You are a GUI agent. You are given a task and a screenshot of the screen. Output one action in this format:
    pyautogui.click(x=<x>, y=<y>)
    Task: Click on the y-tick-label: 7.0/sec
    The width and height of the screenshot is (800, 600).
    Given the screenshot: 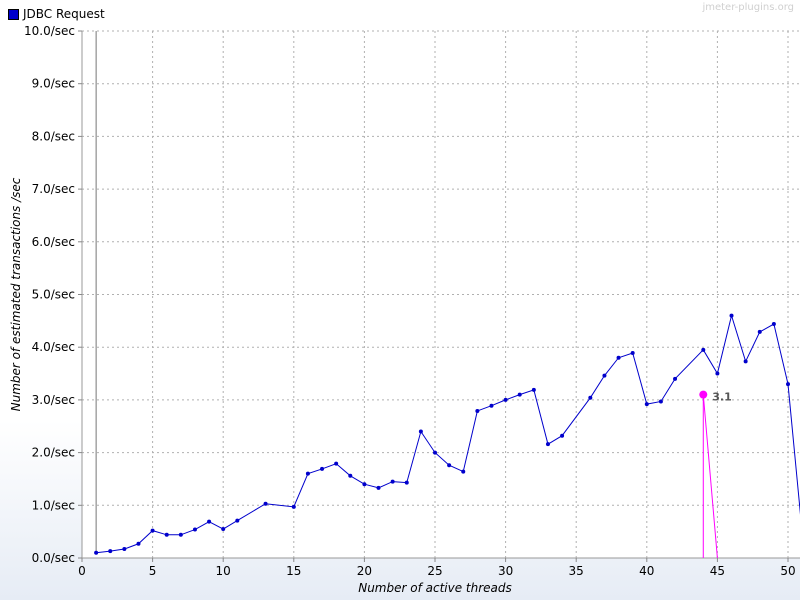 What is the action you would take?
    pyautogui.click(x=53, y=189)
    